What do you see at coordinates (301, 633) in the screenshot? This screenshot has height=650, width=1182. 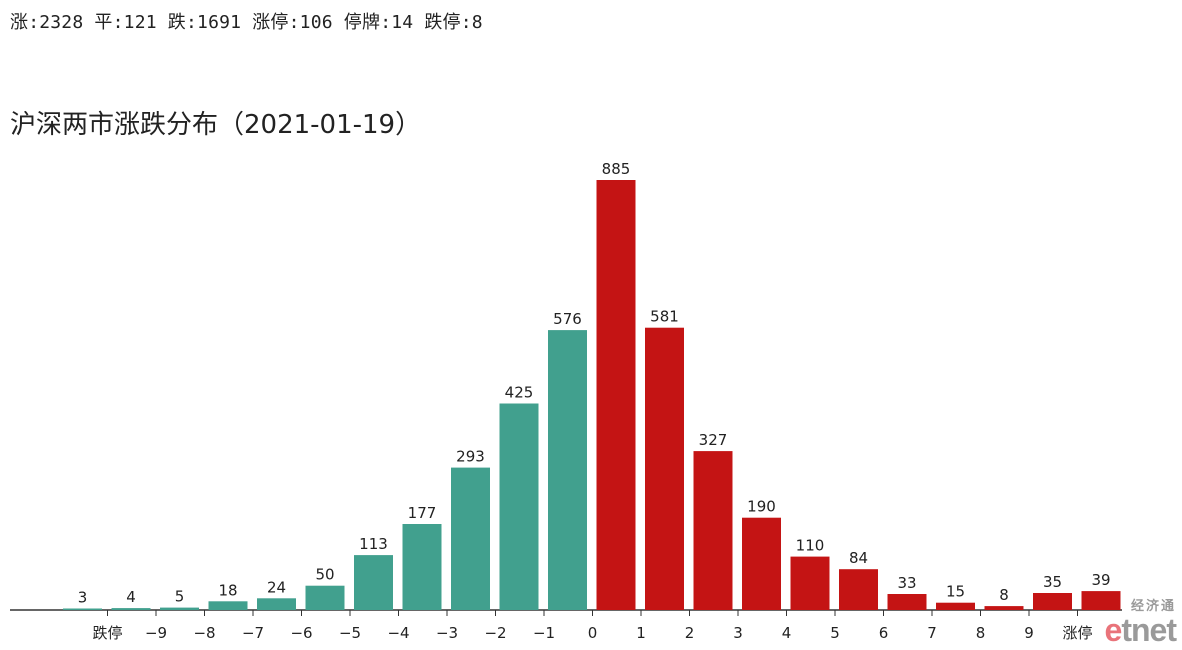 I see `x-tick-label: −6` at bounding box center [301, 633].